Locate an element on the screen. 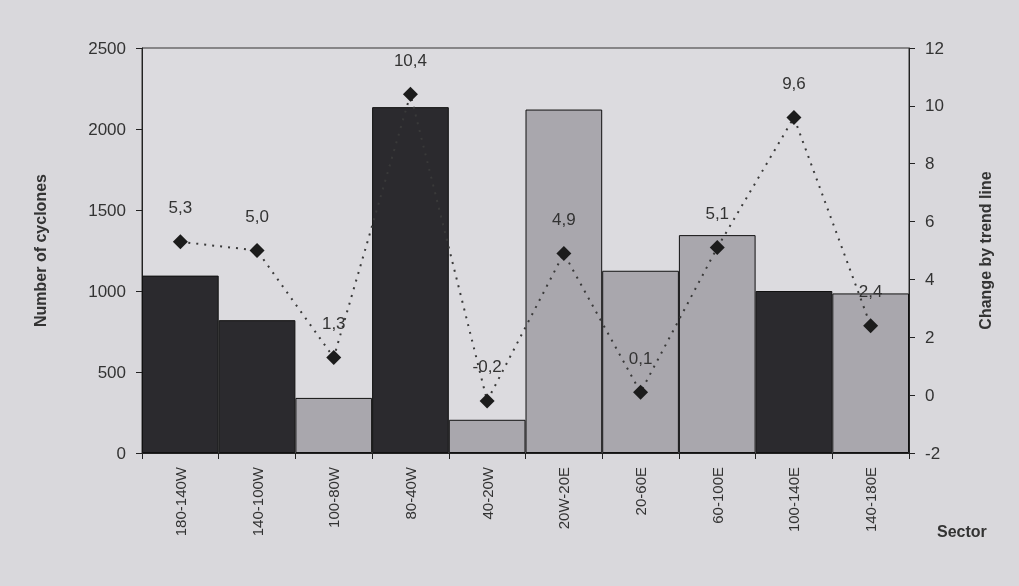  y2-tick-label: 0 is located at coordinates (930, 395).